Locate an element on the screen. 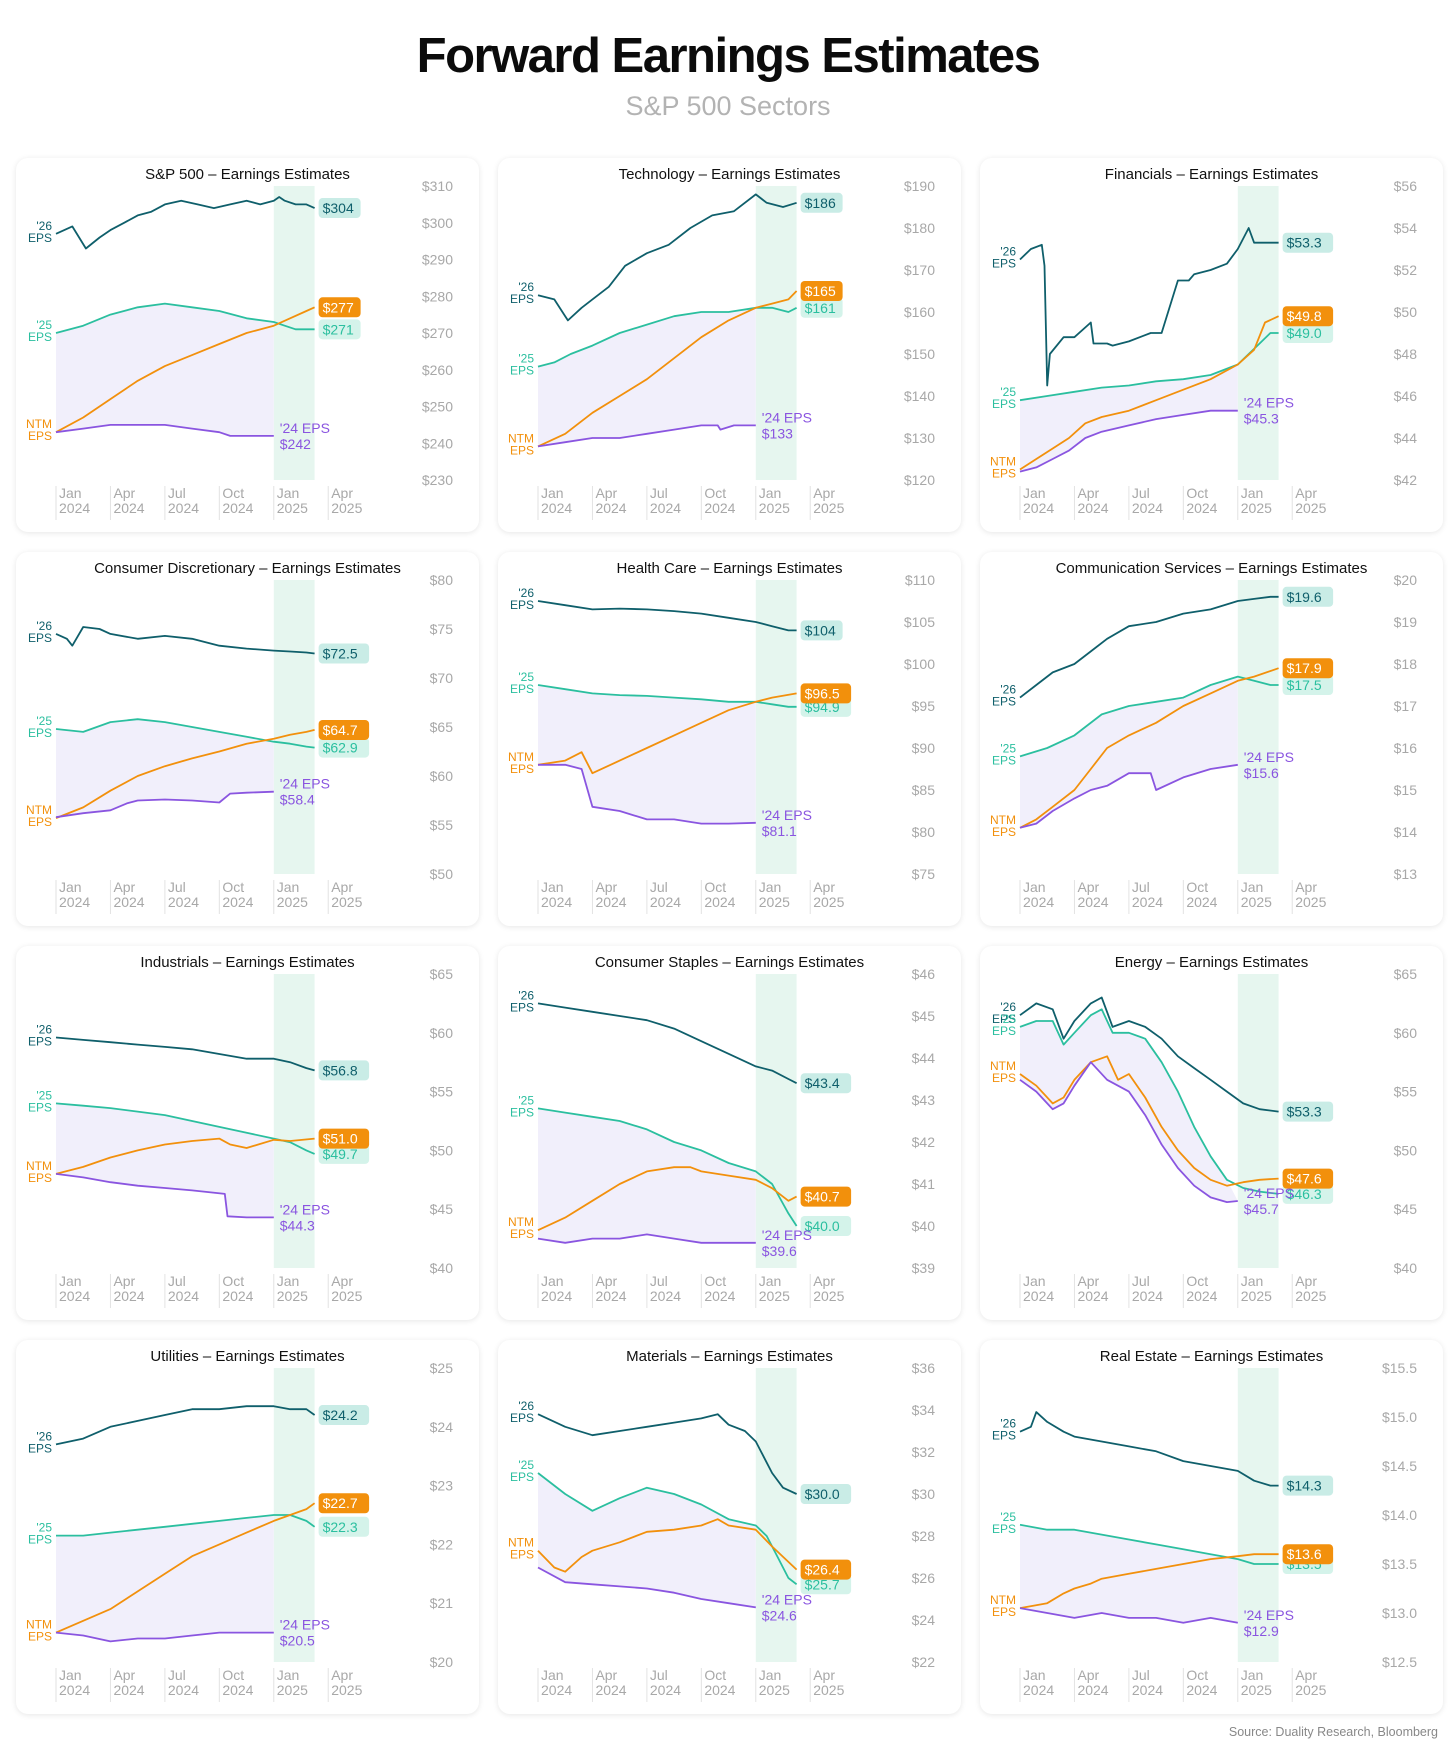 This screenshot has width=1456, height=1747. y-tick-label: $18 is located at coordinates (1406, 664).